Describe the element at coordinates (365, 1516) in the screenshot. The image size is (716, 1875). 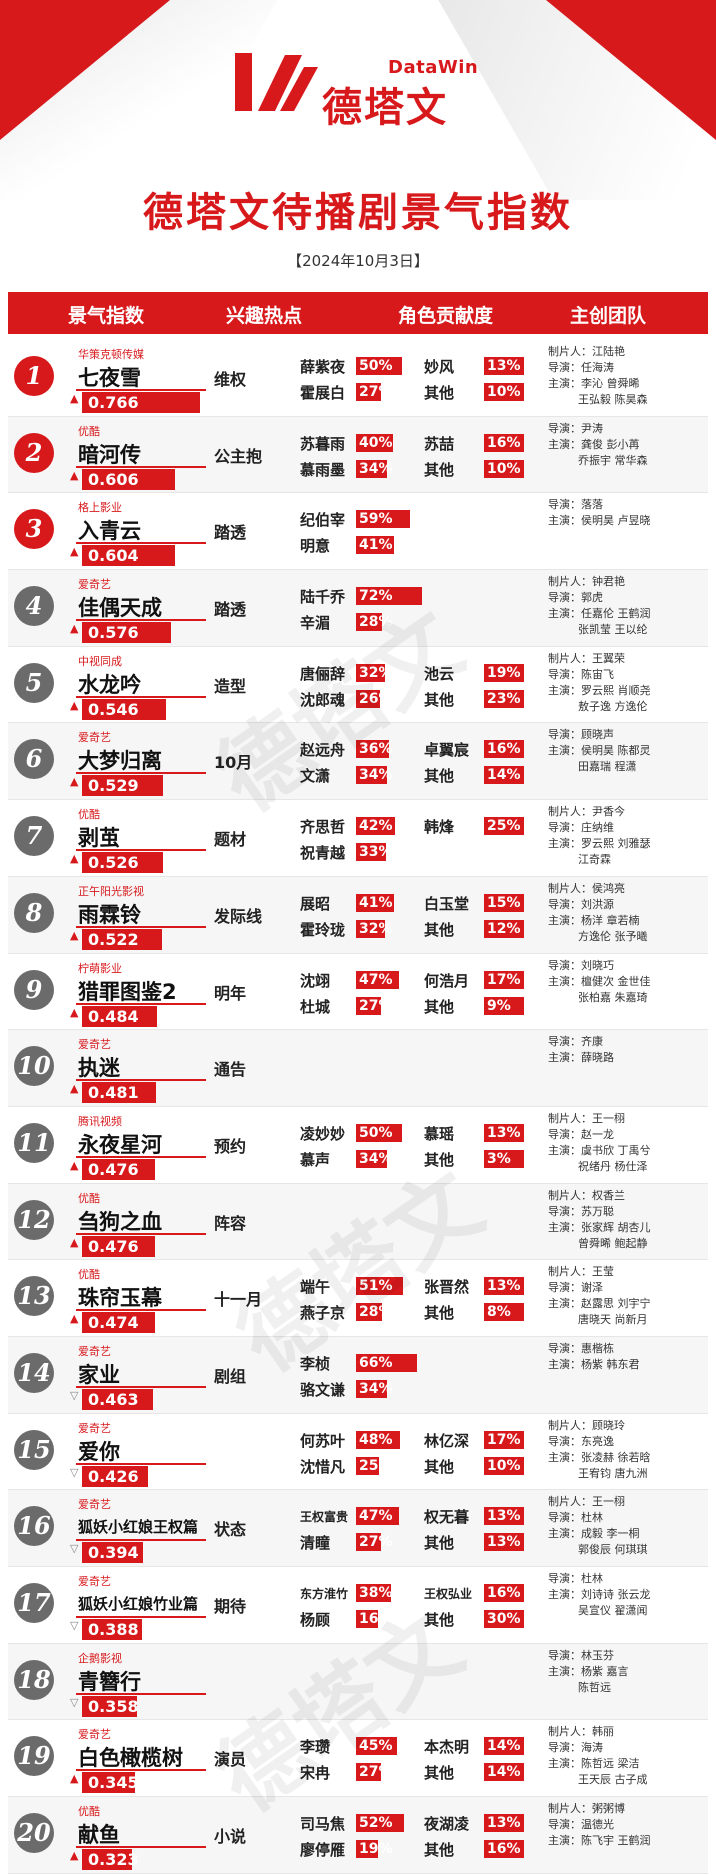
I see `role-entry: 王权富贵 47%` at that location.